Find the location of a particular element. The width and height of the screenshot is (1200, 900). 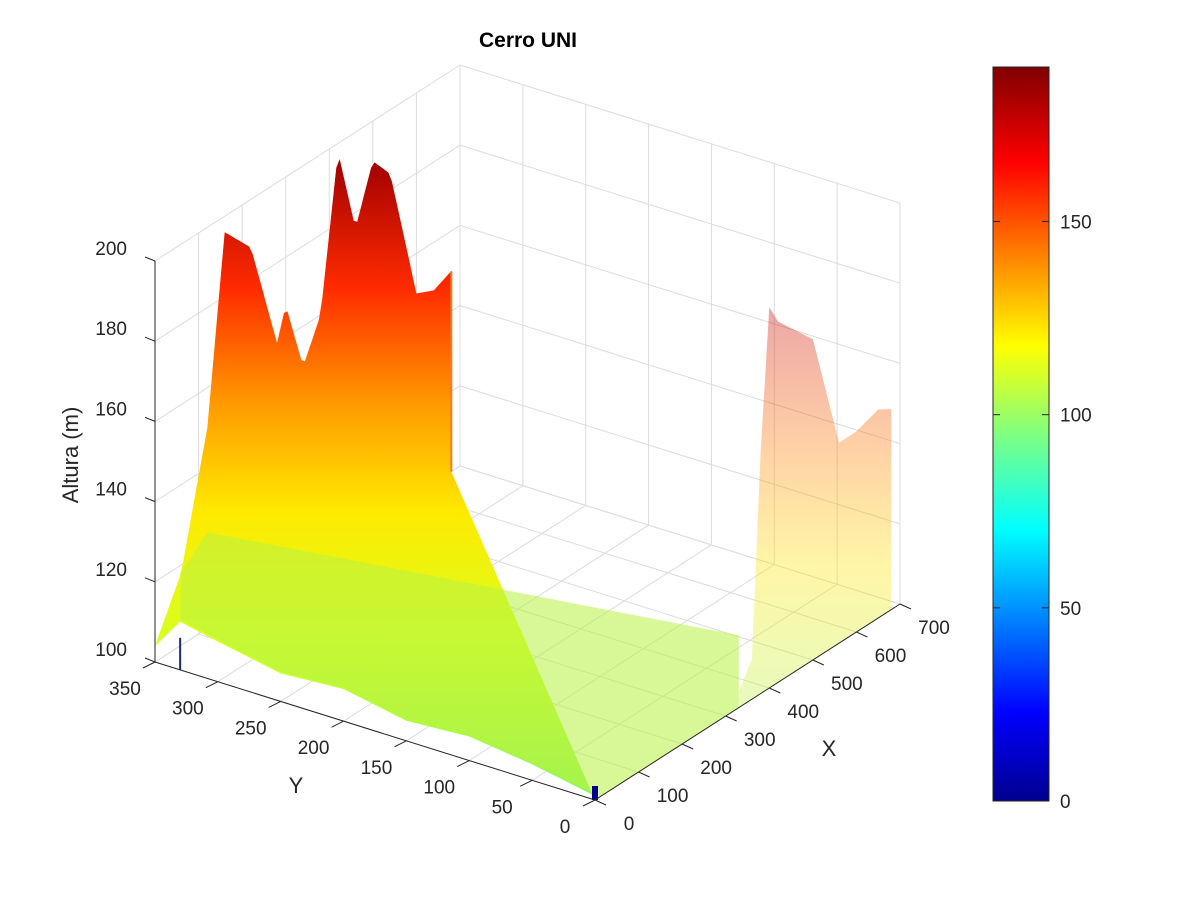

colorbar-tick-label: 100 is located at coordinates (1076, 416).